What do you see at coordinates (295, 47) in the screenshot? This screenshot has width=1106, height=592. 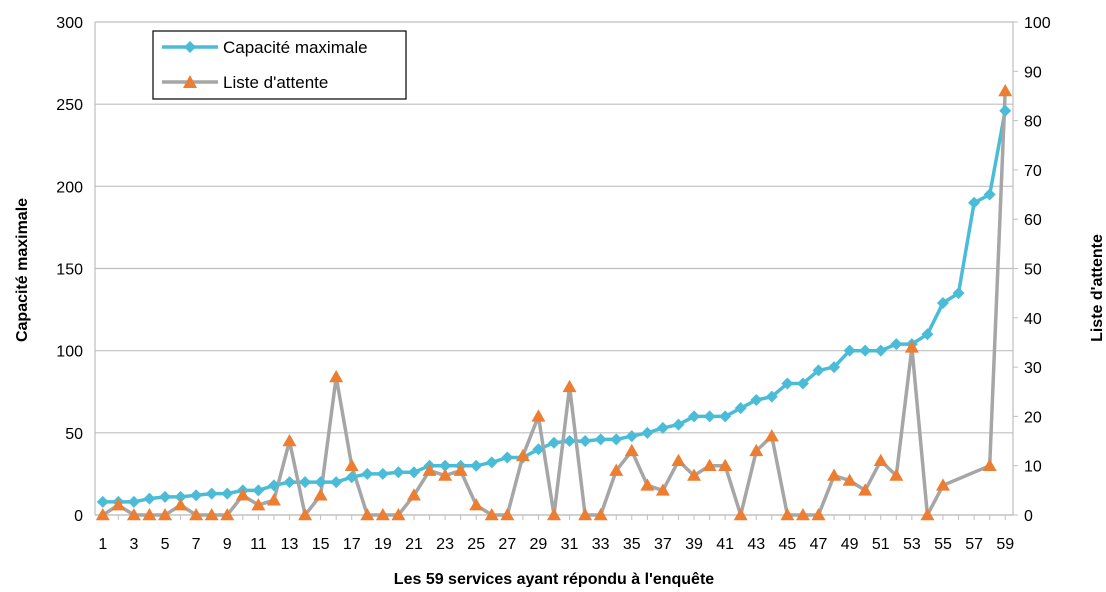 I see `legend-label-capacite: Capacité maximale` at bounding box center [295, 47].